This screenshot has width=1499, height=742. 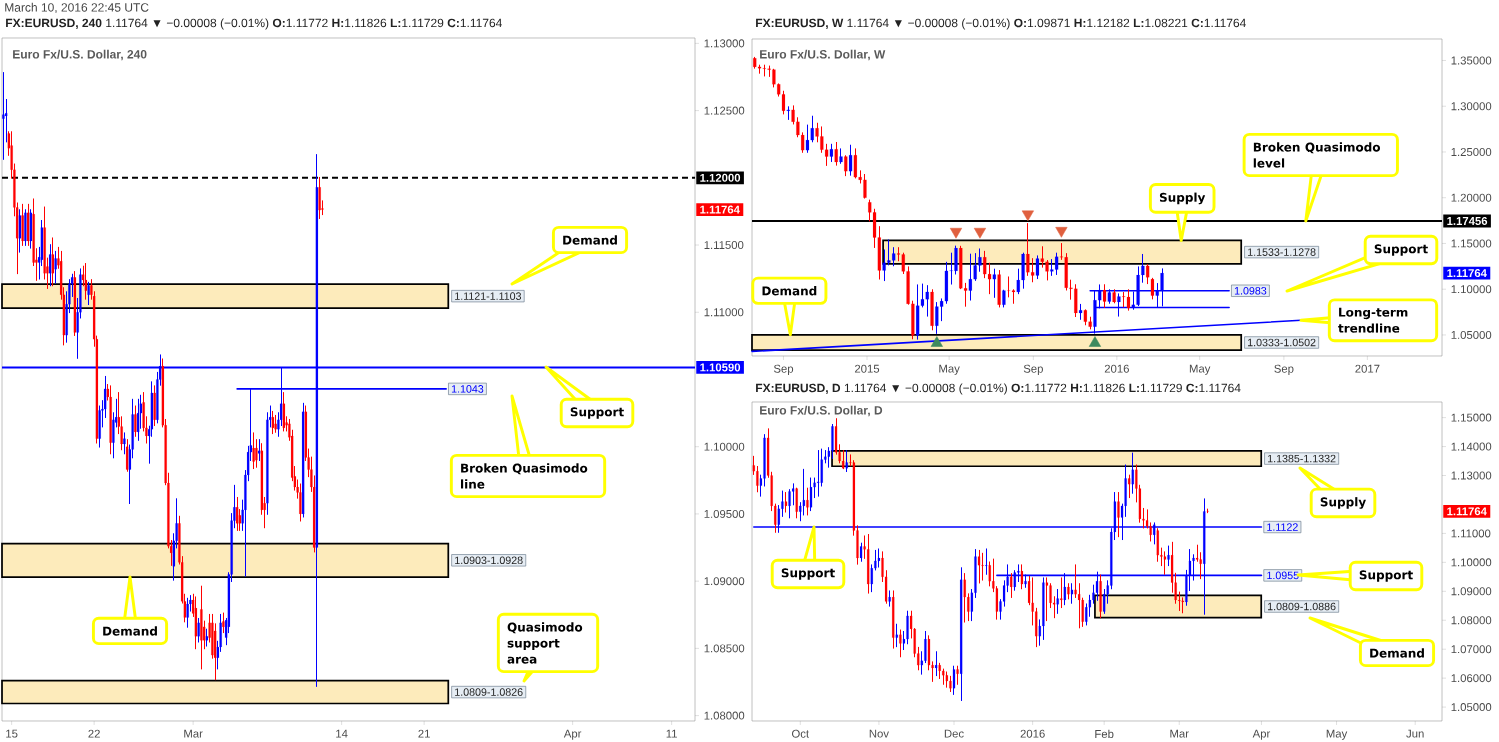 I want to click on ref-line-label: 1.12000, so click(x=720, y=177).